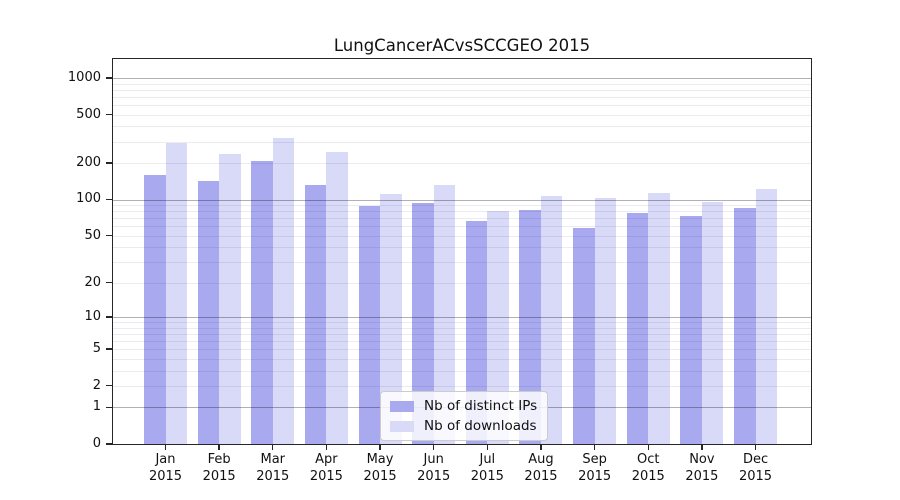 This screenshot has width=900, height=500. I want to click on legend-label: Nb of downloads, so click(480, 426).